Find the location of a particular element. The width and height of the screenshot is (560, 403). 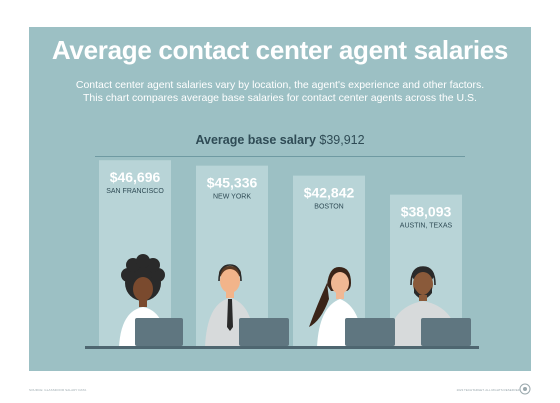

average-reference-line is located at coordinates (280, 156).